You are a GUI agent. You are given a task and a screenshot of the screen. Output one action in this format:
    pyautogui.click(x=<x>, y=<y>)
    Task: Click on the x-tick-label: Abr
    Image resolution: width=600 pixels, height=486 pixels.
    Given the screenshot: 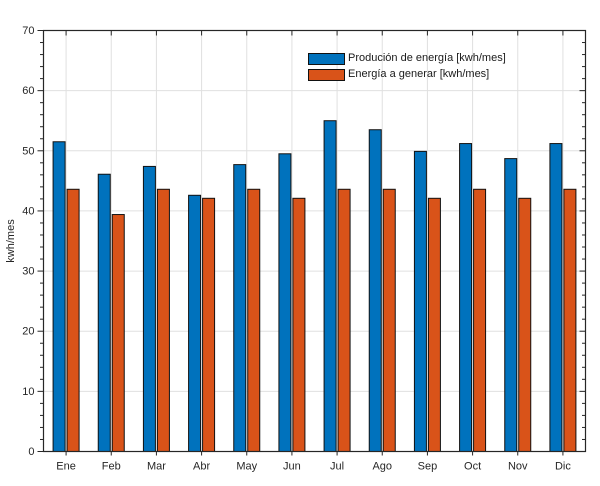 What is the action you would take?
    pyautogui.click(x=201, y=467)
    